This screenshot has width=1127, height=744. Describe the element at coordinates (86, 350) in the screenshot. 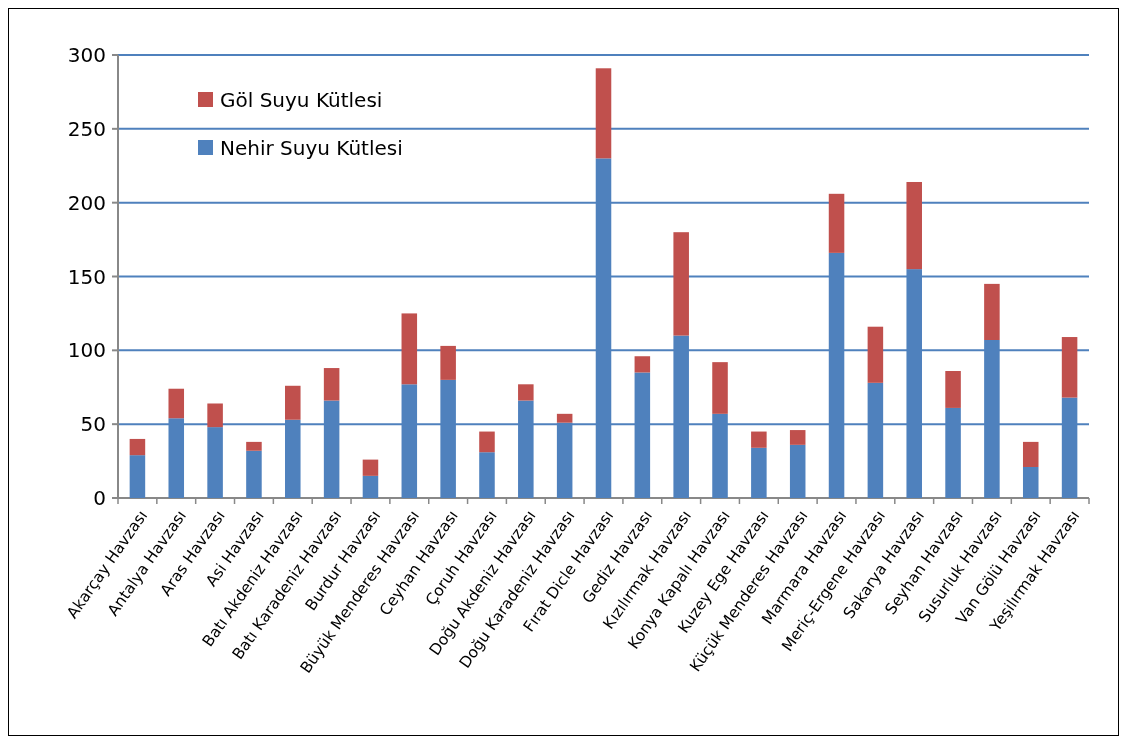

I see `y-tick-label: 100` at that location.